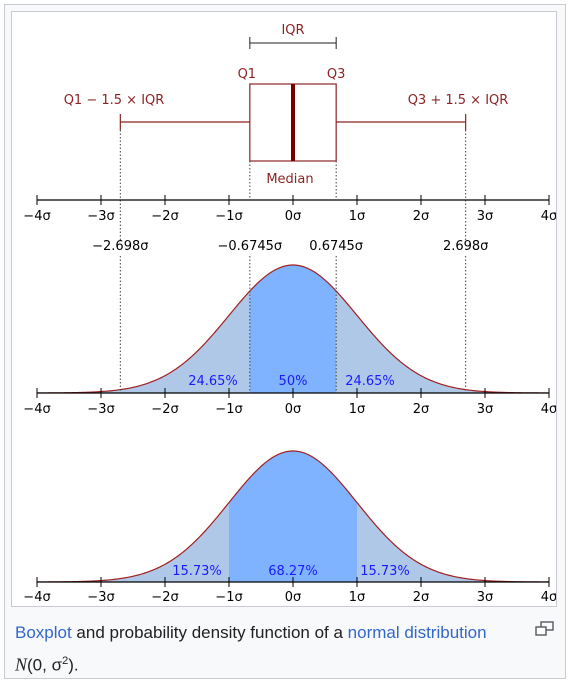 This screenshot has width=570, height=683. I want to click on pdf1-right-pct: 24.65%, so click(370, 381).